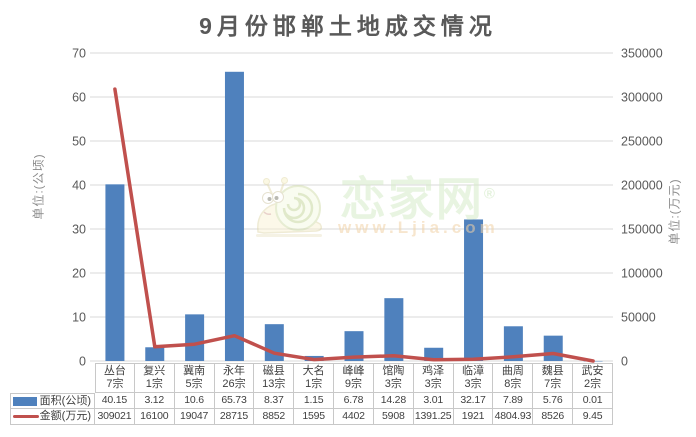  I want to click on table-value-cell: 8526, so click(553, 417).